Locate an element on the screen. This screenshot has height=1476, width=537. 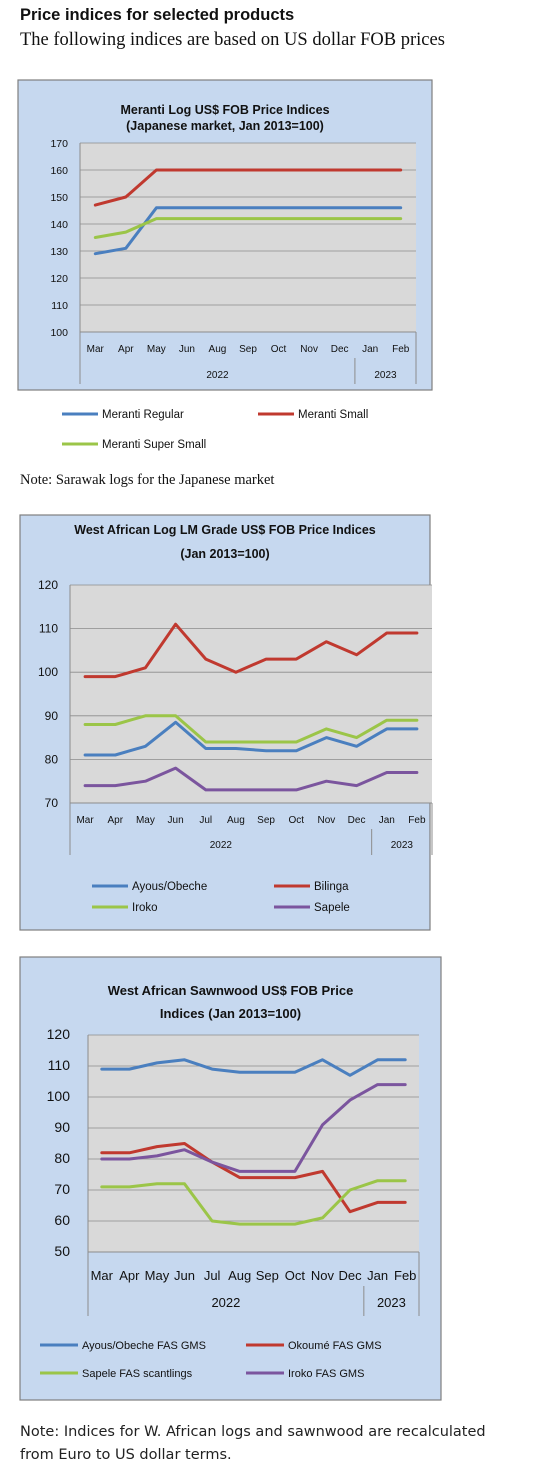
y-tick-label: 130 is located at coordinates (59, 252).